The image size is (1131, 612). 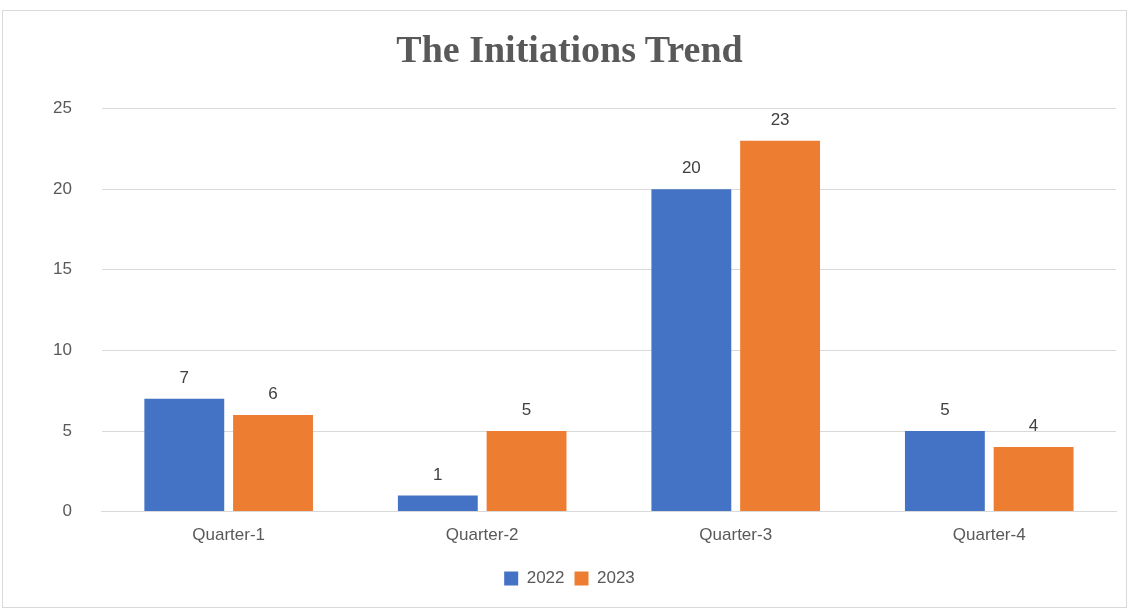 What do you see at coordinates (482, 535) in the screenshot?
I see `x-tick-label: Quarter-2` at bounding box center [482, 535].